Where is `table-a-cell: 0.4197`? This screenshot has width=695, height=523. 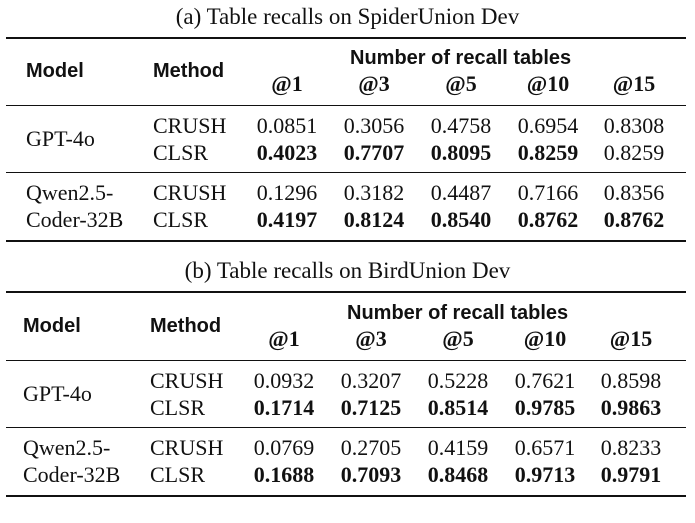
table-a-cell: 0.4197 is located at coordinates (287, 219).